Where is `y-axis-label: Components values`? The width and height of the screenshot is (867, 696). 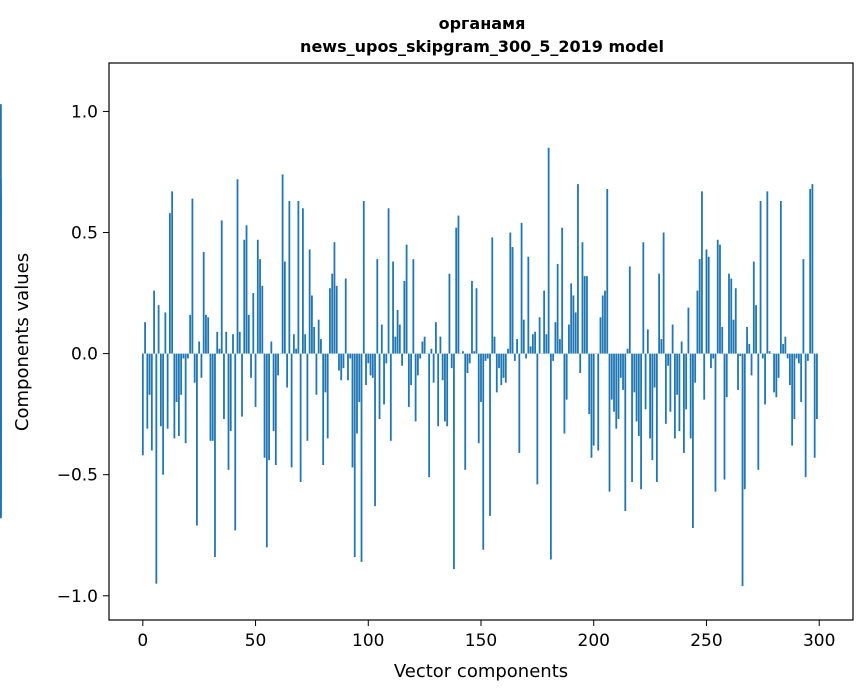 y-axis-label: Components values is located at coordinates (22, 342).